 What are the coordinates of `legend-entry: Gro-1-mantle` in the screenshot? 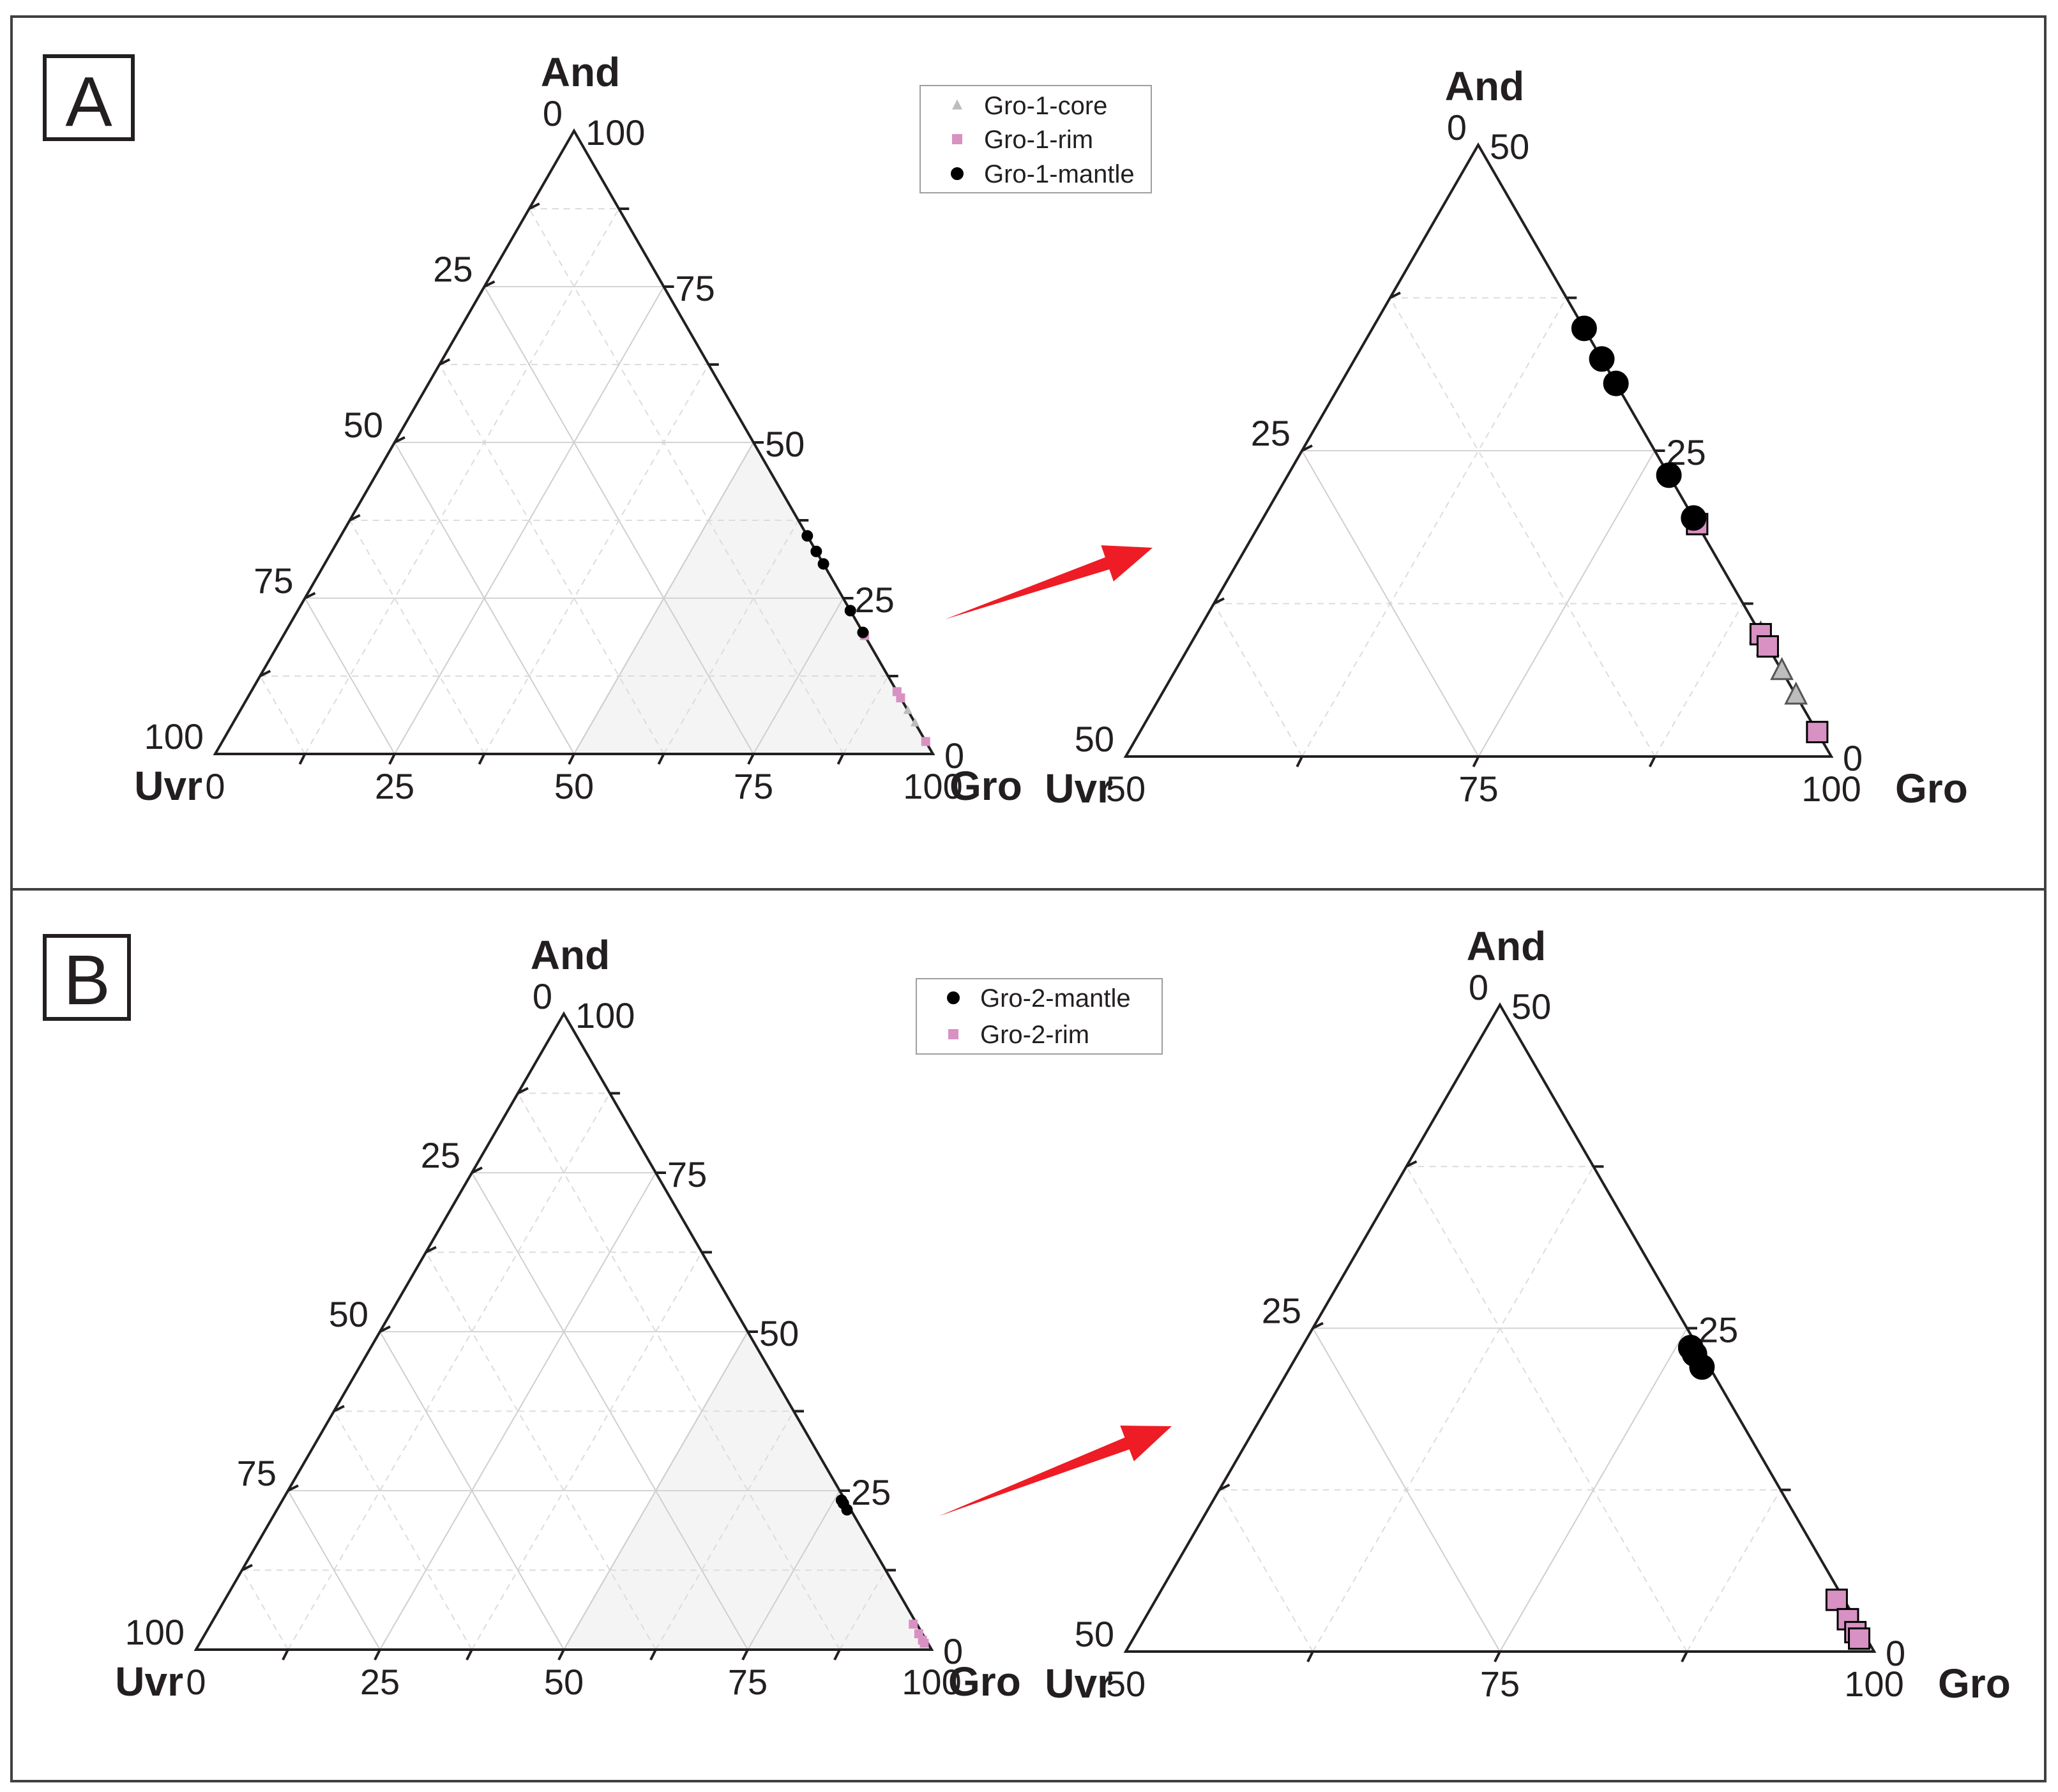 It's located at (1059, 174).